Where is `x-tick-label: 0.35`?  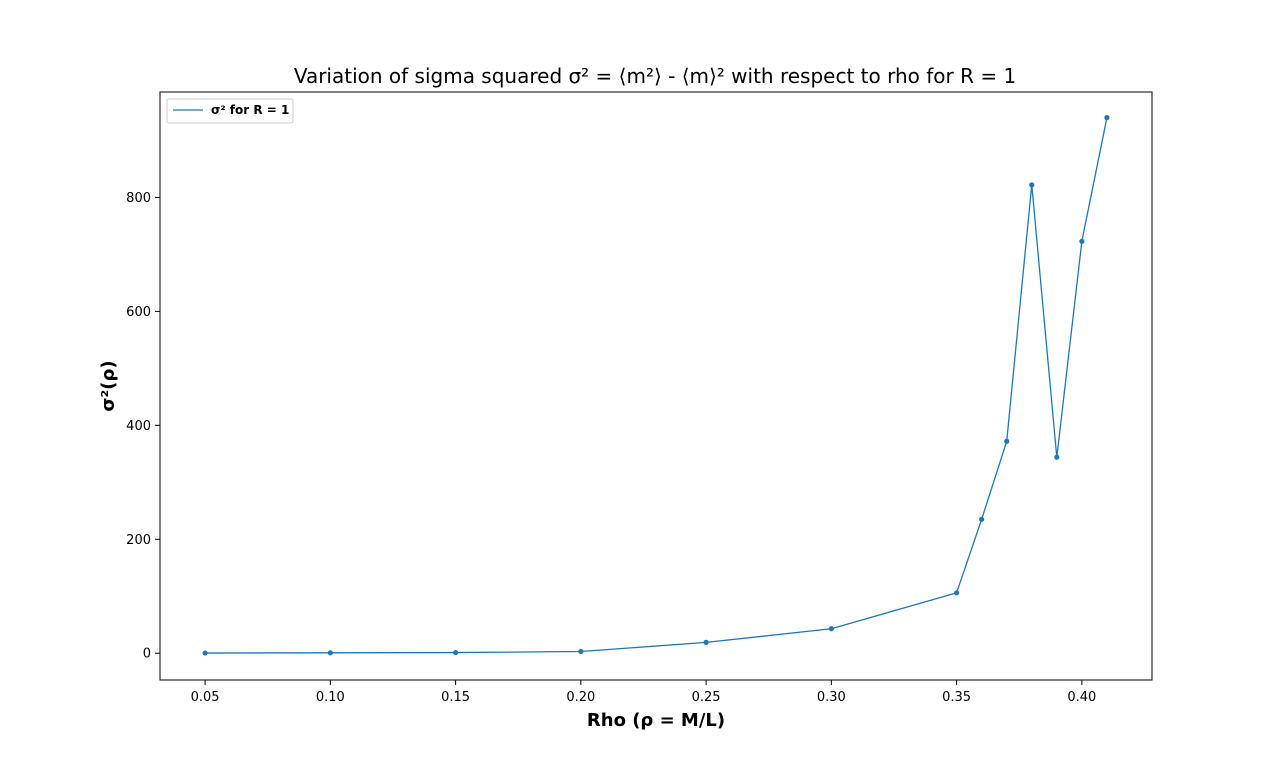
x-tick-label: 0.35 is located at coordinates (956, 697).